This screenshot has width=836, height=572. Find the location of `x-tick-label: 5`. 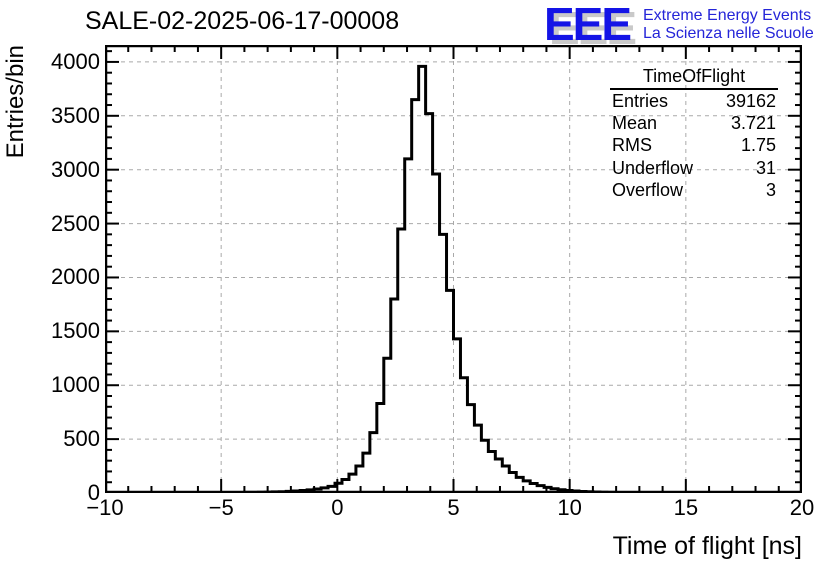

x-tick-label: 5 is located at coordinates (453, 507).